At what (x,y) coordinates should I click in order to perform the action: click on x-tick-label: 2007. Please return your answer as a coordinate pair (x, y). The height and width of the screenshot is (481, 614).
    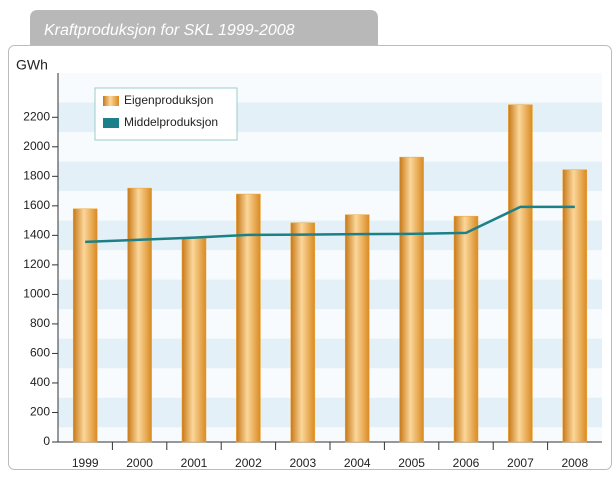
    Looking at the image, I should click on (520, 463).